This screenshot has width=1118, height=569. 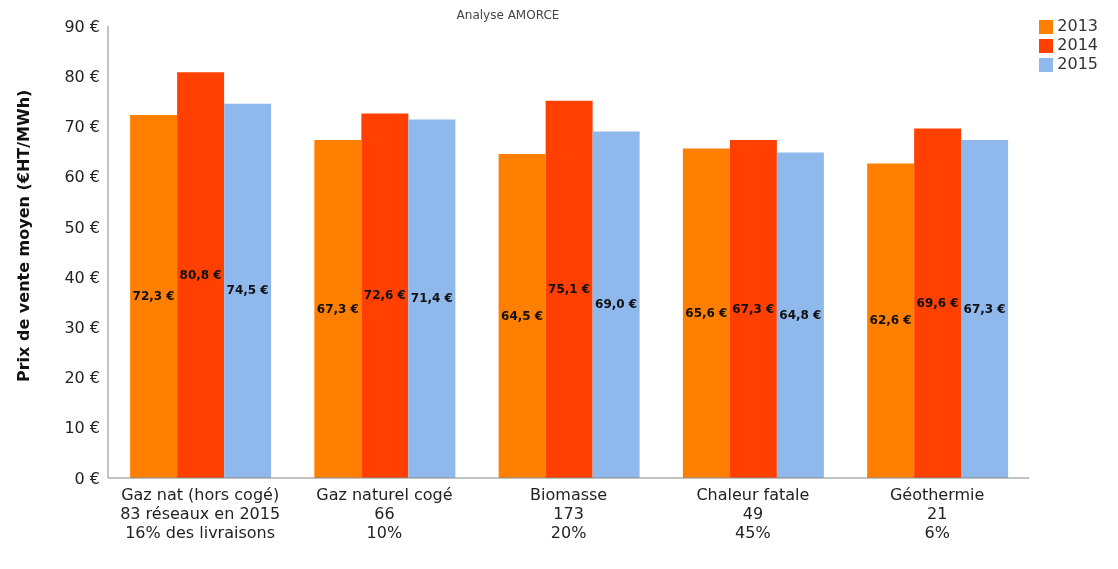 I want to click on x-tick-label: Géothermie 21 6%, so click(x=937, y=513).